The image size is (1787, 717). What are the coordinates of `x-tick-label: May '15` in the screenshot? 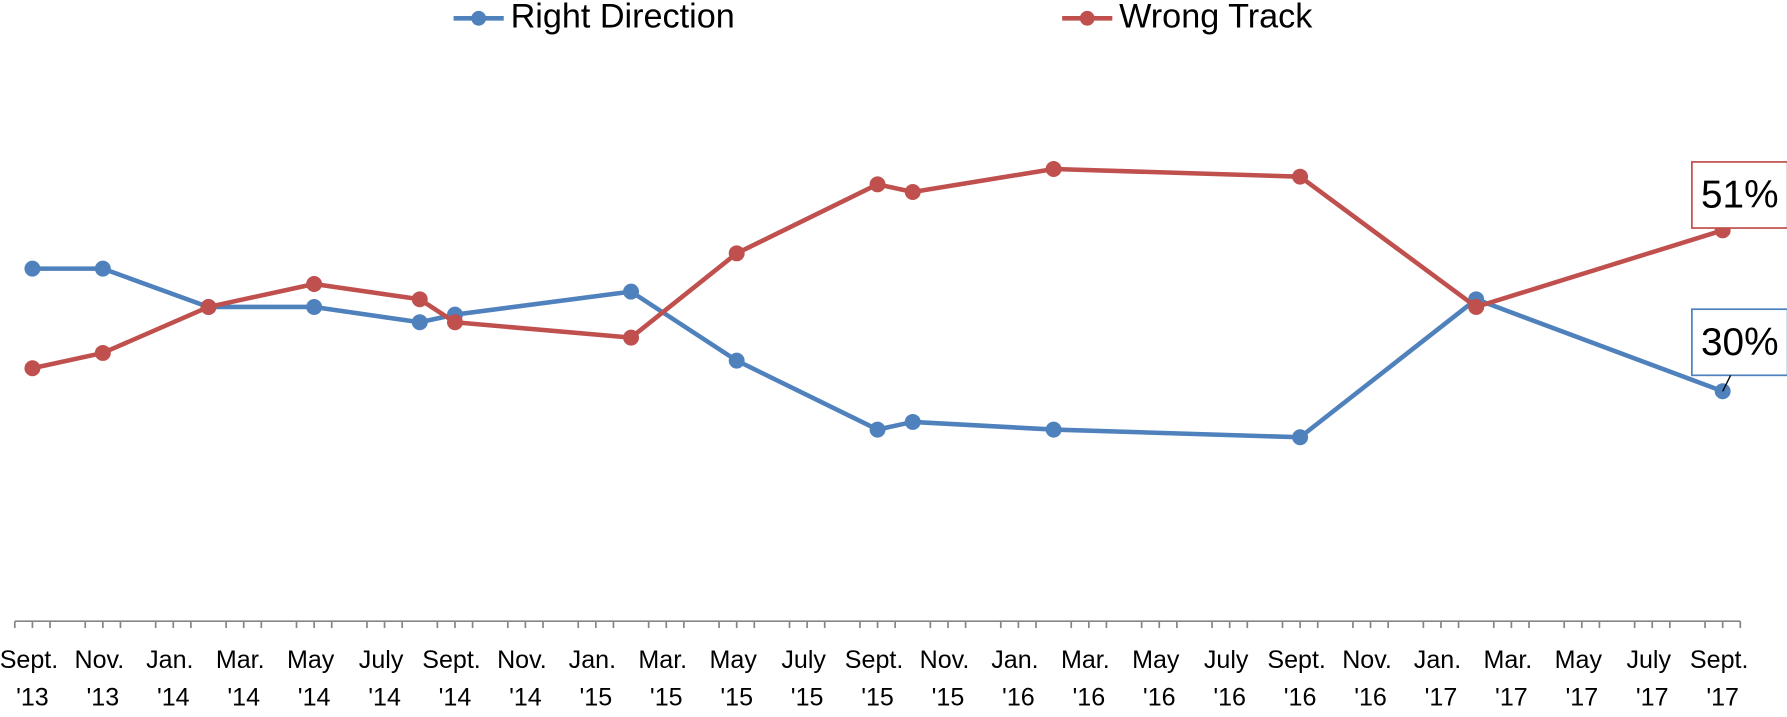 It's located at (737, 679).